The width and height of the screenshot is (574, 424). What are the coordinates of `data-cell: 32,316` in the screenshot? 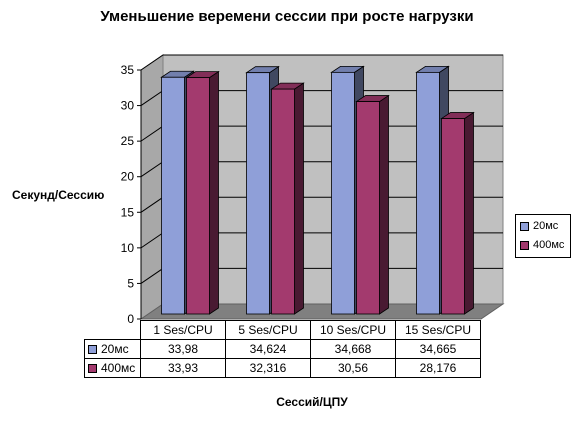 It's located at (268, 368).